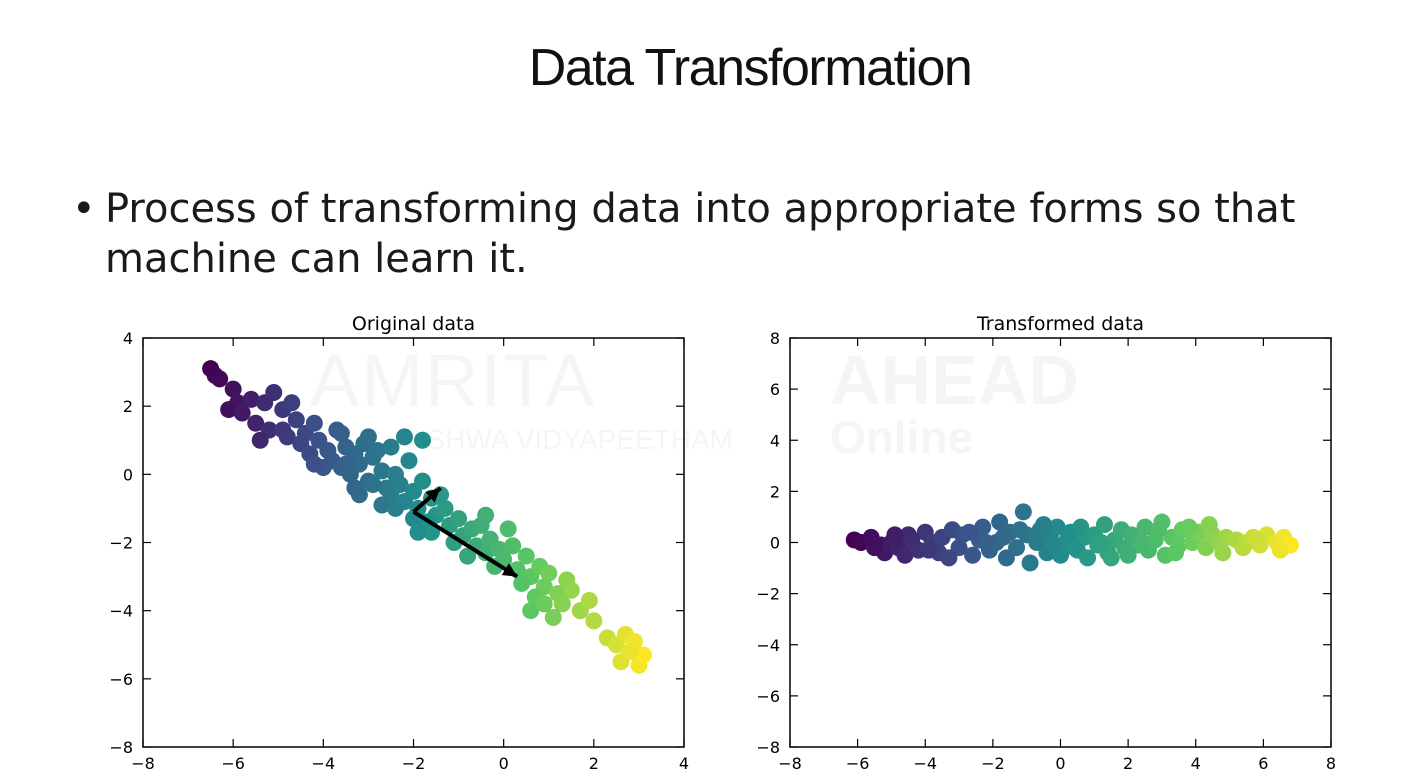 The height and width of the screenshot is (771, 1425). What do you see at coordinates (750, 68) in the screenshot?
I see `slide-title: Data Transformation` at bounding box center [750, 68].